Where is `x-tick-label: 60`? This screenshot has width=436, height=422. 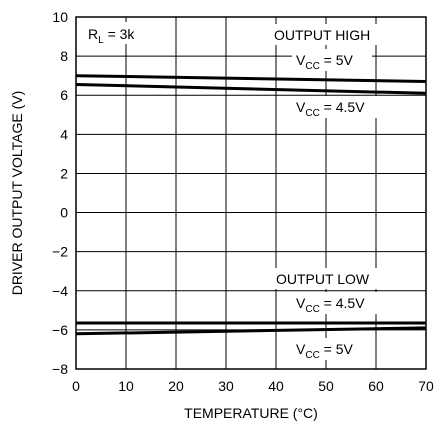 x-tick-label: 60 is located at coordinates (376, 386).